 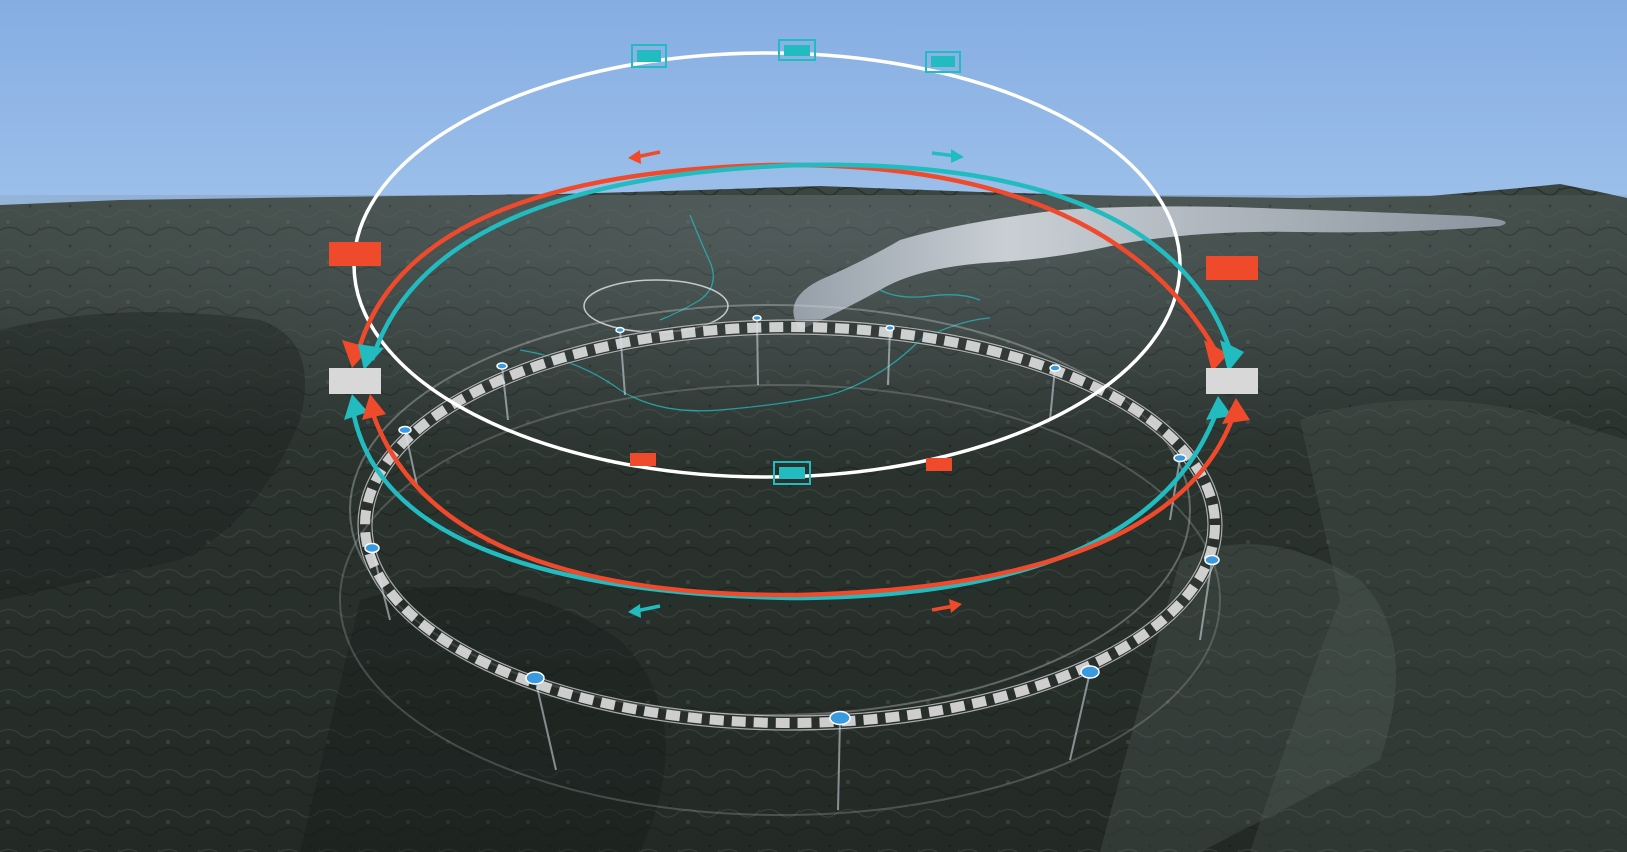 I want to click on beam-arrowheads, so click(x=796, y=382).